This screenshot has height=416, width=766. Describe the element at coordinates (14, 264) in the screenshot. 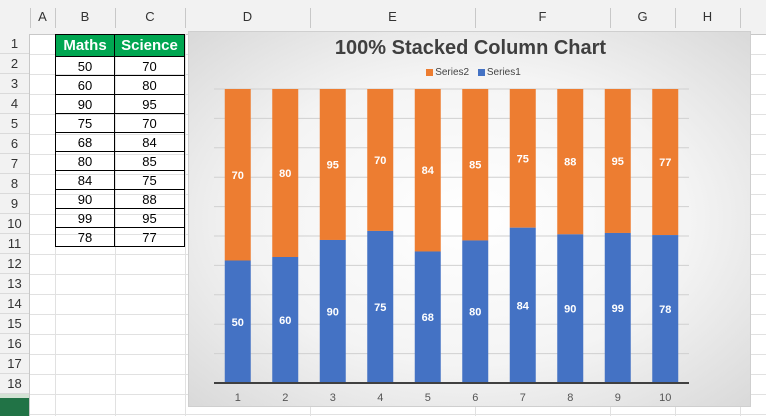

I see `row-header-12: 12` at that location.